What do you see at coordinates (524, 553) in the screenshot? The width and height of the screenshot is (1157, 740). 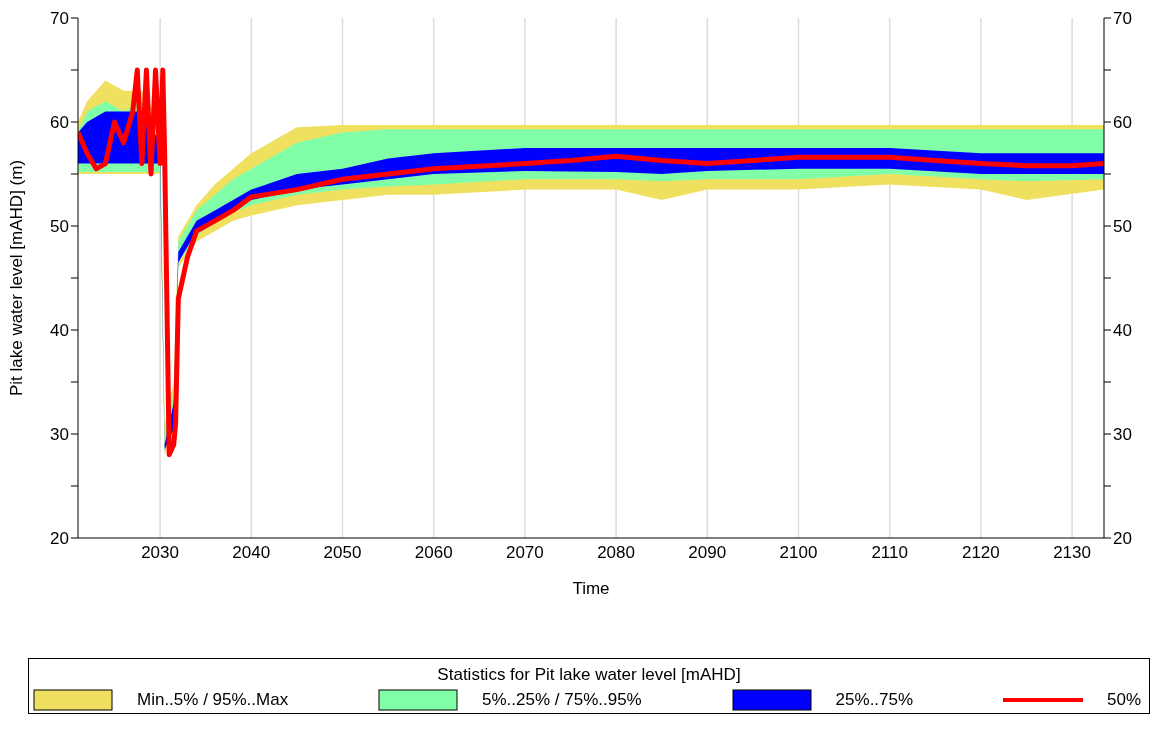 I see `x-tick-label: 2070` at bounding box center [524, 553].